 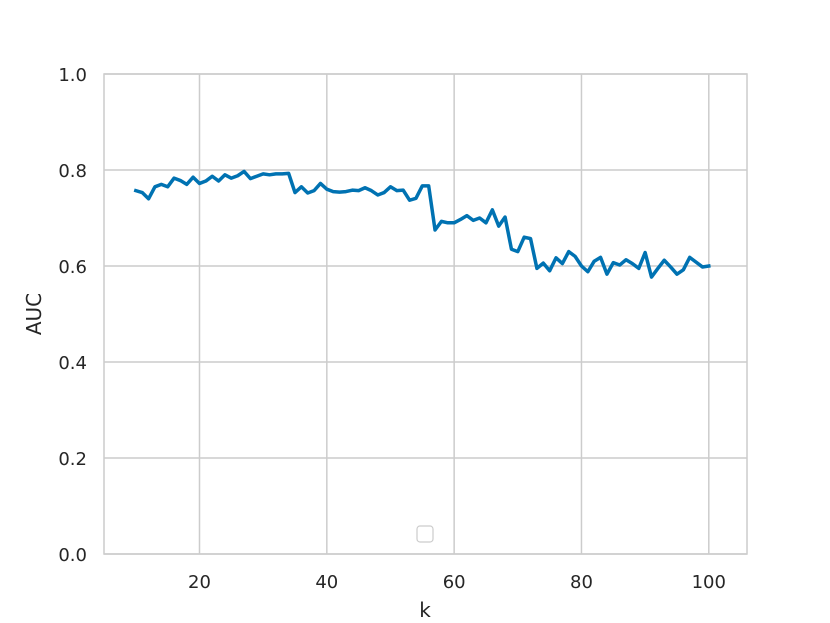 What do you see at coordinates (72, 555) in the screenshot?
I see `y-tick-label: 0.0` at bounding box center [72, 555].